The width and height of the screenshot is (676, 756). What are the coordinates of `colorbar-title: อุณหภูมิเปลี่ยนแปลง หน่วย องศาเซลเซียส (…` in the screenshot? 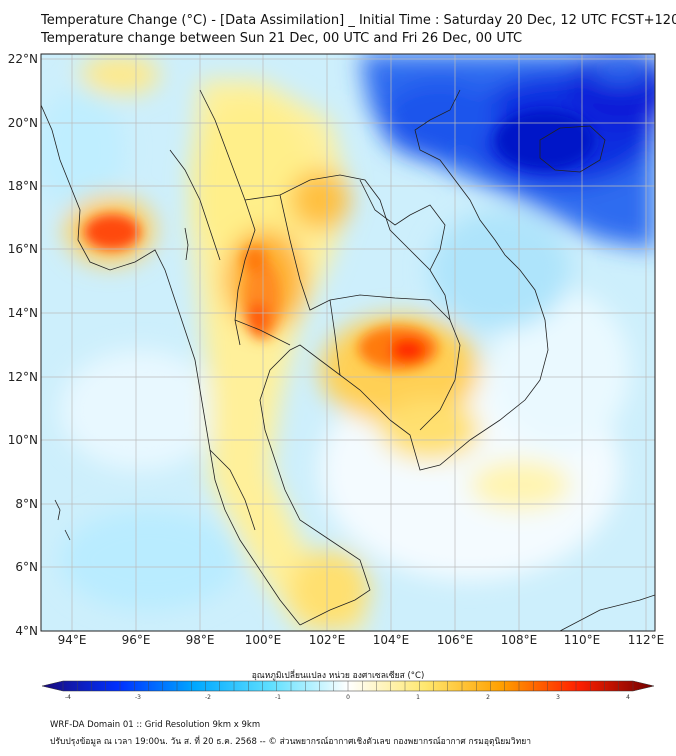 It's located at (338, 676).